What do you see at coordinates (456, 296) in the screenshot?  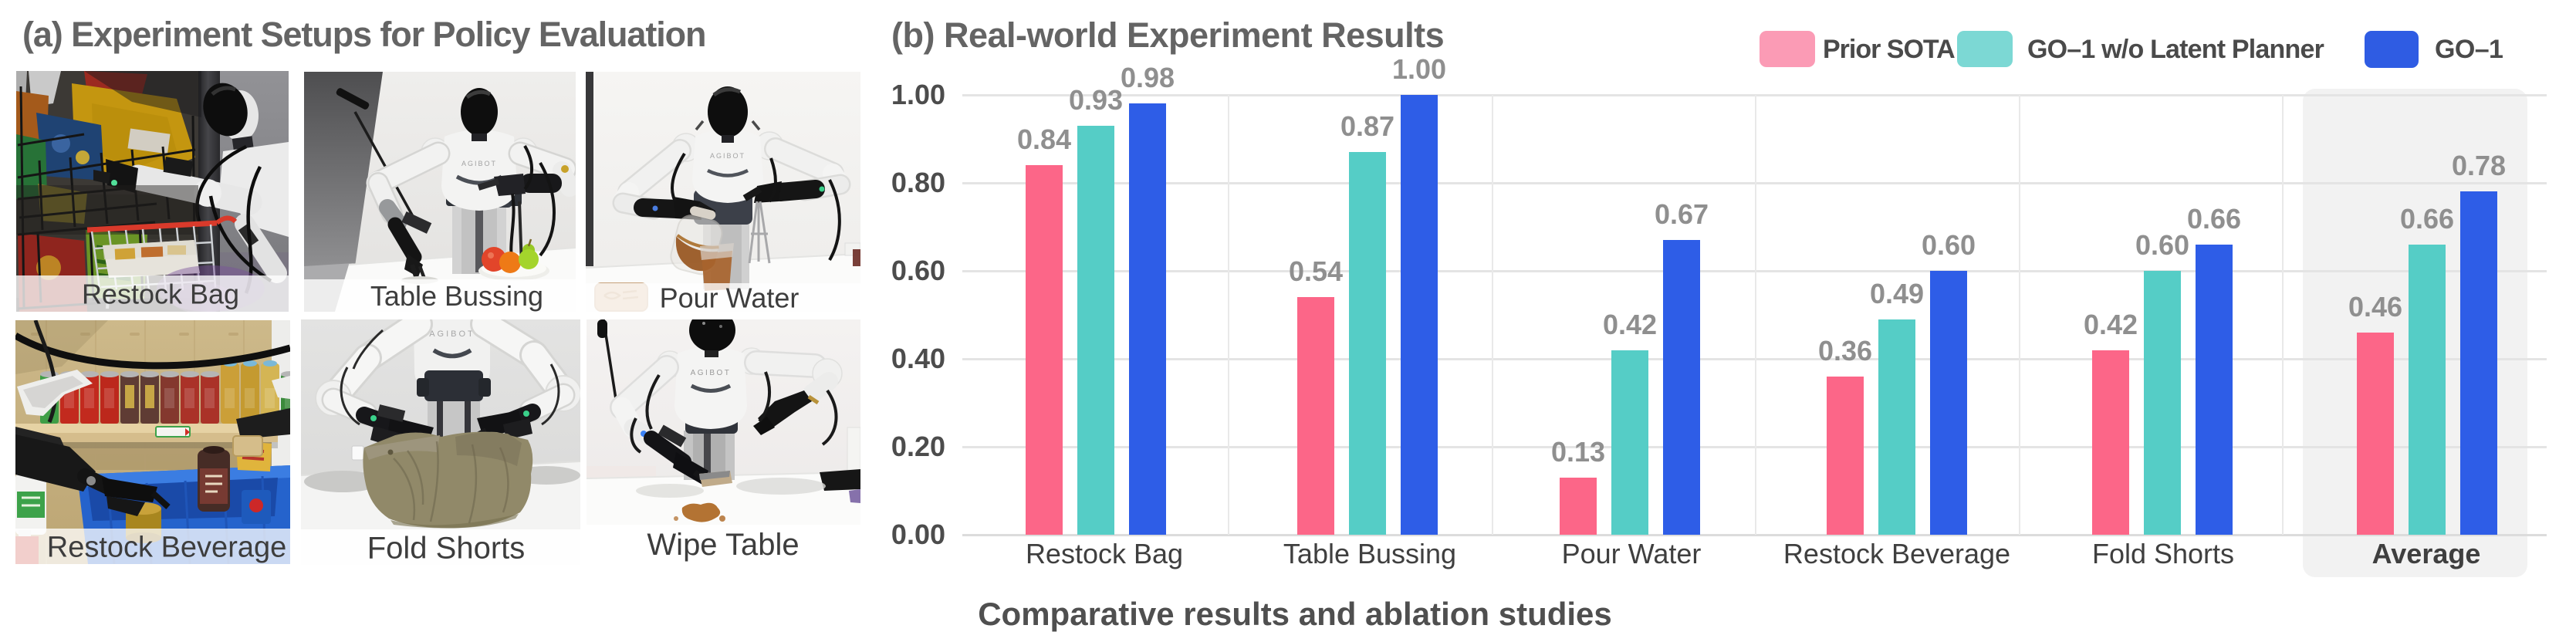 I see `svg-text: Table Bussing` at bounding box center [456, 296].